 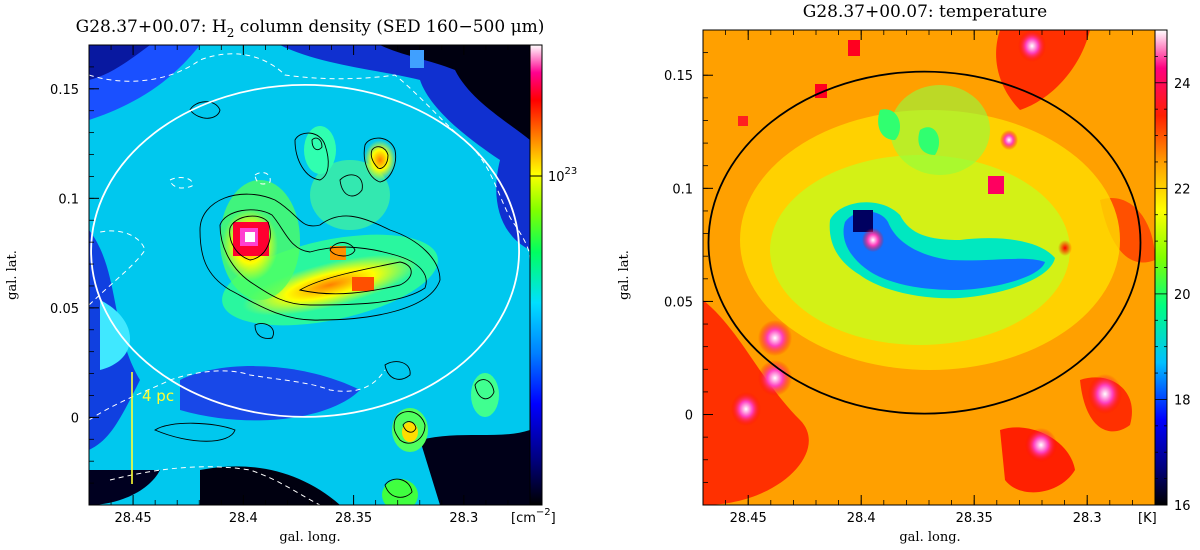 What do you see at coordinates (12, 275) in the screenshot?
I see `column-density-ylabel: gal. lat.` at bounding box center [12, 275].